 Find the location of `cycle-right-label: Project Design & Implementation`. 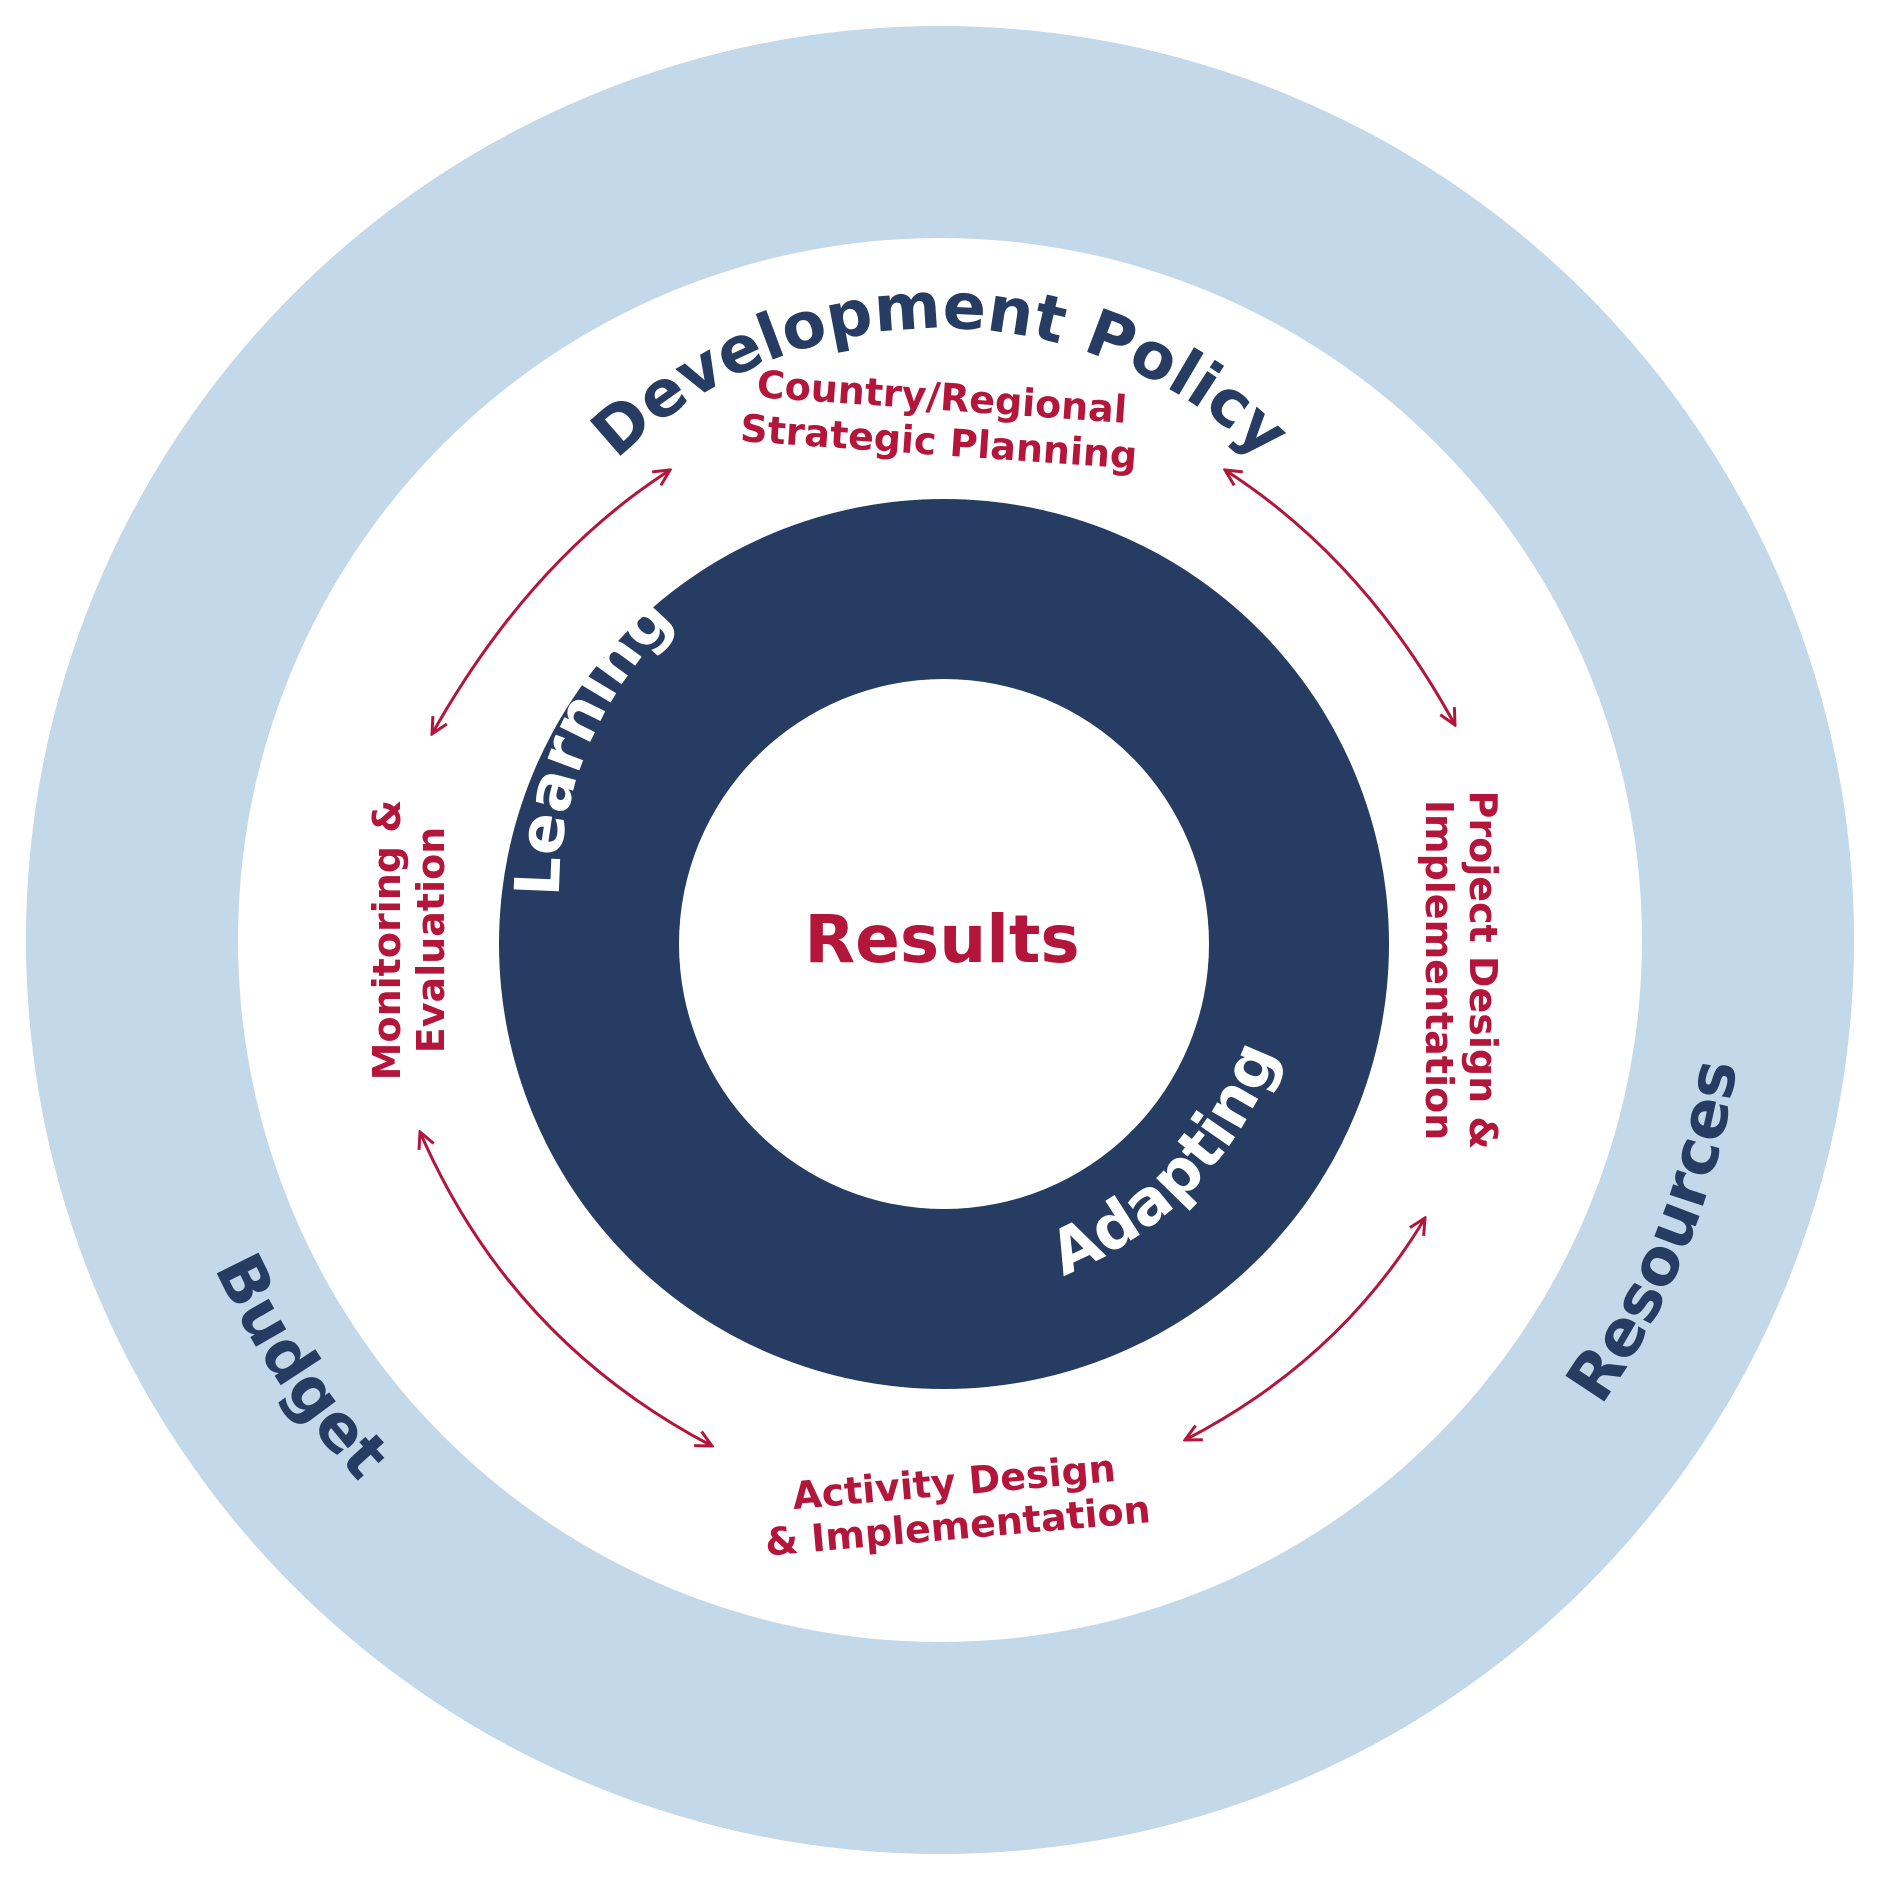

cycle-right-label: Project Design & Implementation is located at coordinates (1461, 970).